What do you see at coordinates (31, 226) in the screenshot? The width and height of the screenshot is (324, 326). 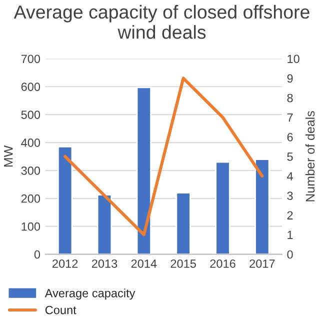 I see `y-tick-label: 100` at bounding box center [31, 226].